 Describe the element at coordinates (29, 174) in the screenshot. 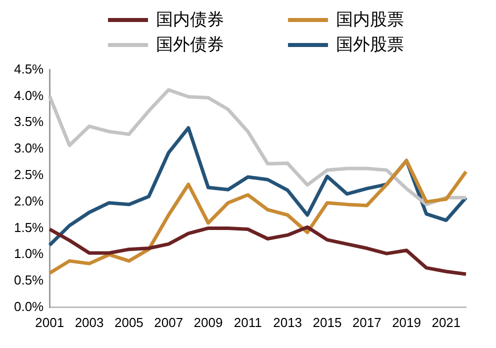

I see `y-tick-label: 2.5%` at that location.